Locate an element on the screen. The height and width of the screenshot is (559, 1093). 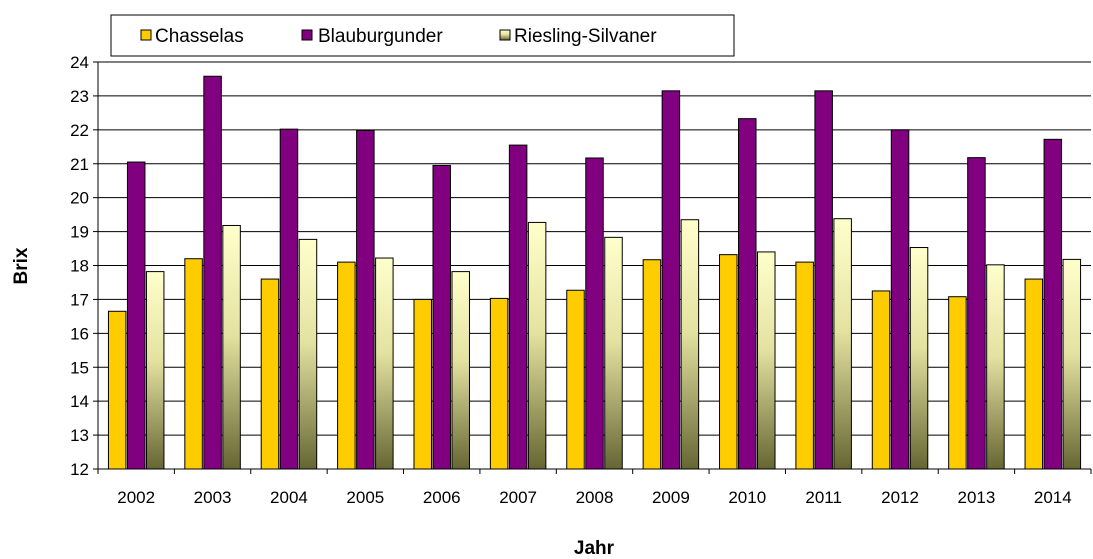
bar-riesling-silvaner-2006 is located at coordinates (460, 370).